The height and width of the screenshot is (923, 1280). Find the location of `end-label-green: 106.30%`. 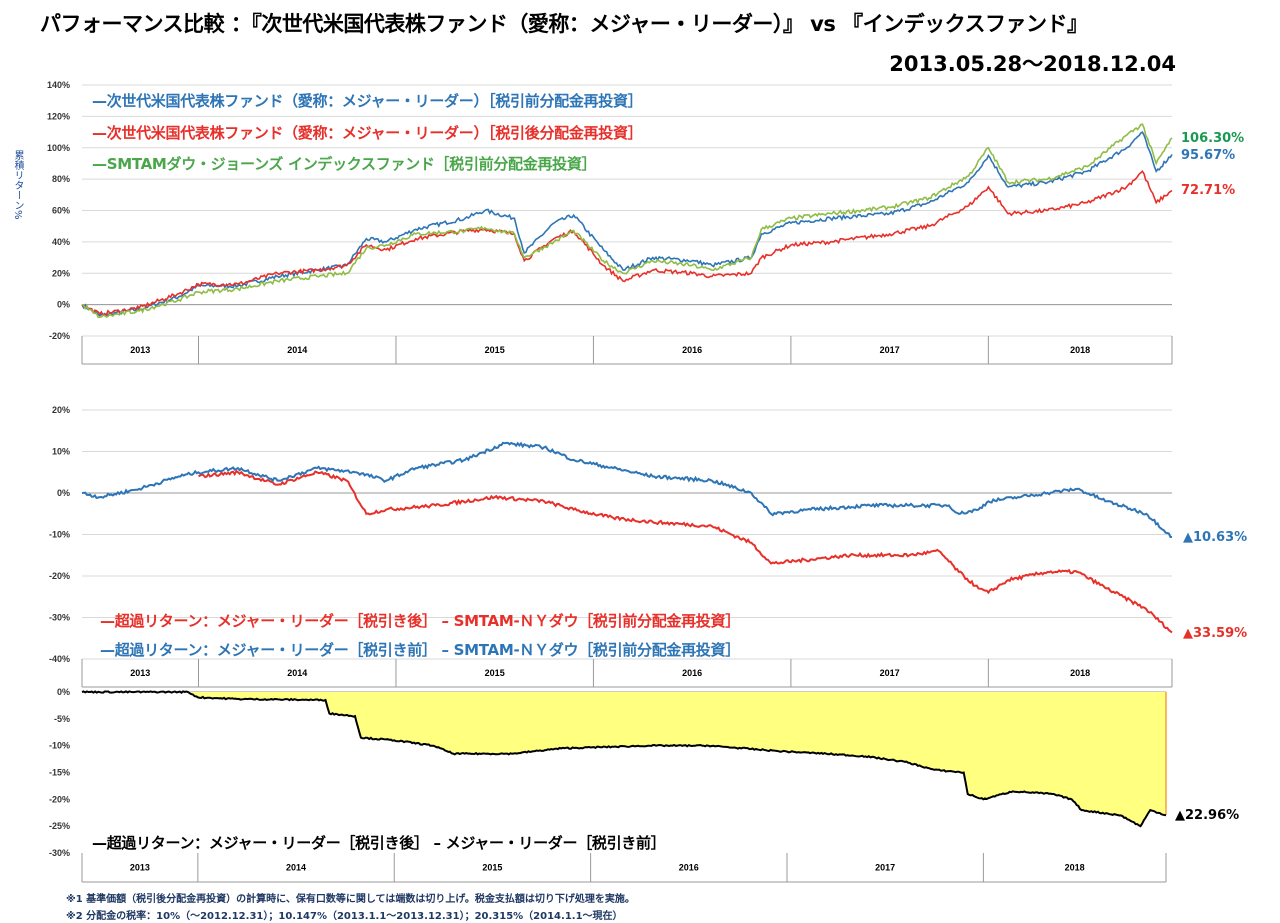

end-label-green: 106.30% is located at coordinates (1213, 138).